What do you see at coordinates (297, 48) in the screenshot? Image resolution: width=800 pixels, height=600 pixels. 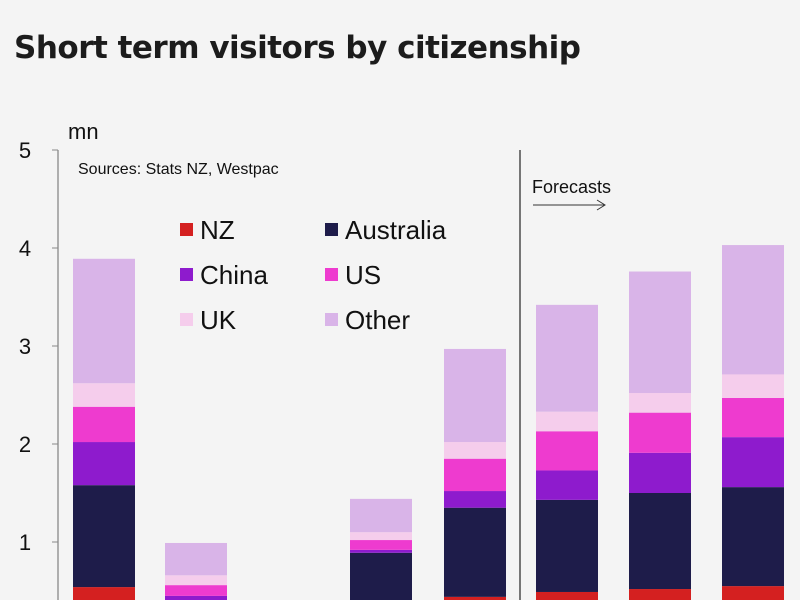 I see `chart-title: Short term visitors by citizenship` at bounding box center [297, 48].